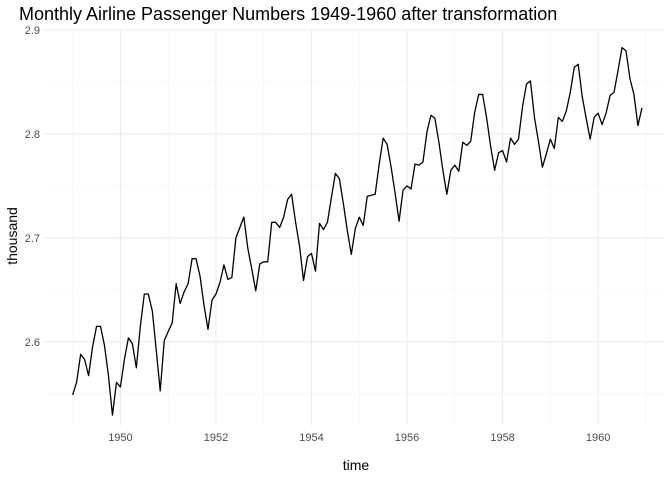  Describe the element at coordinates (502, 438) in the screenshot. I see `x-tick-label: 1958` at that location.